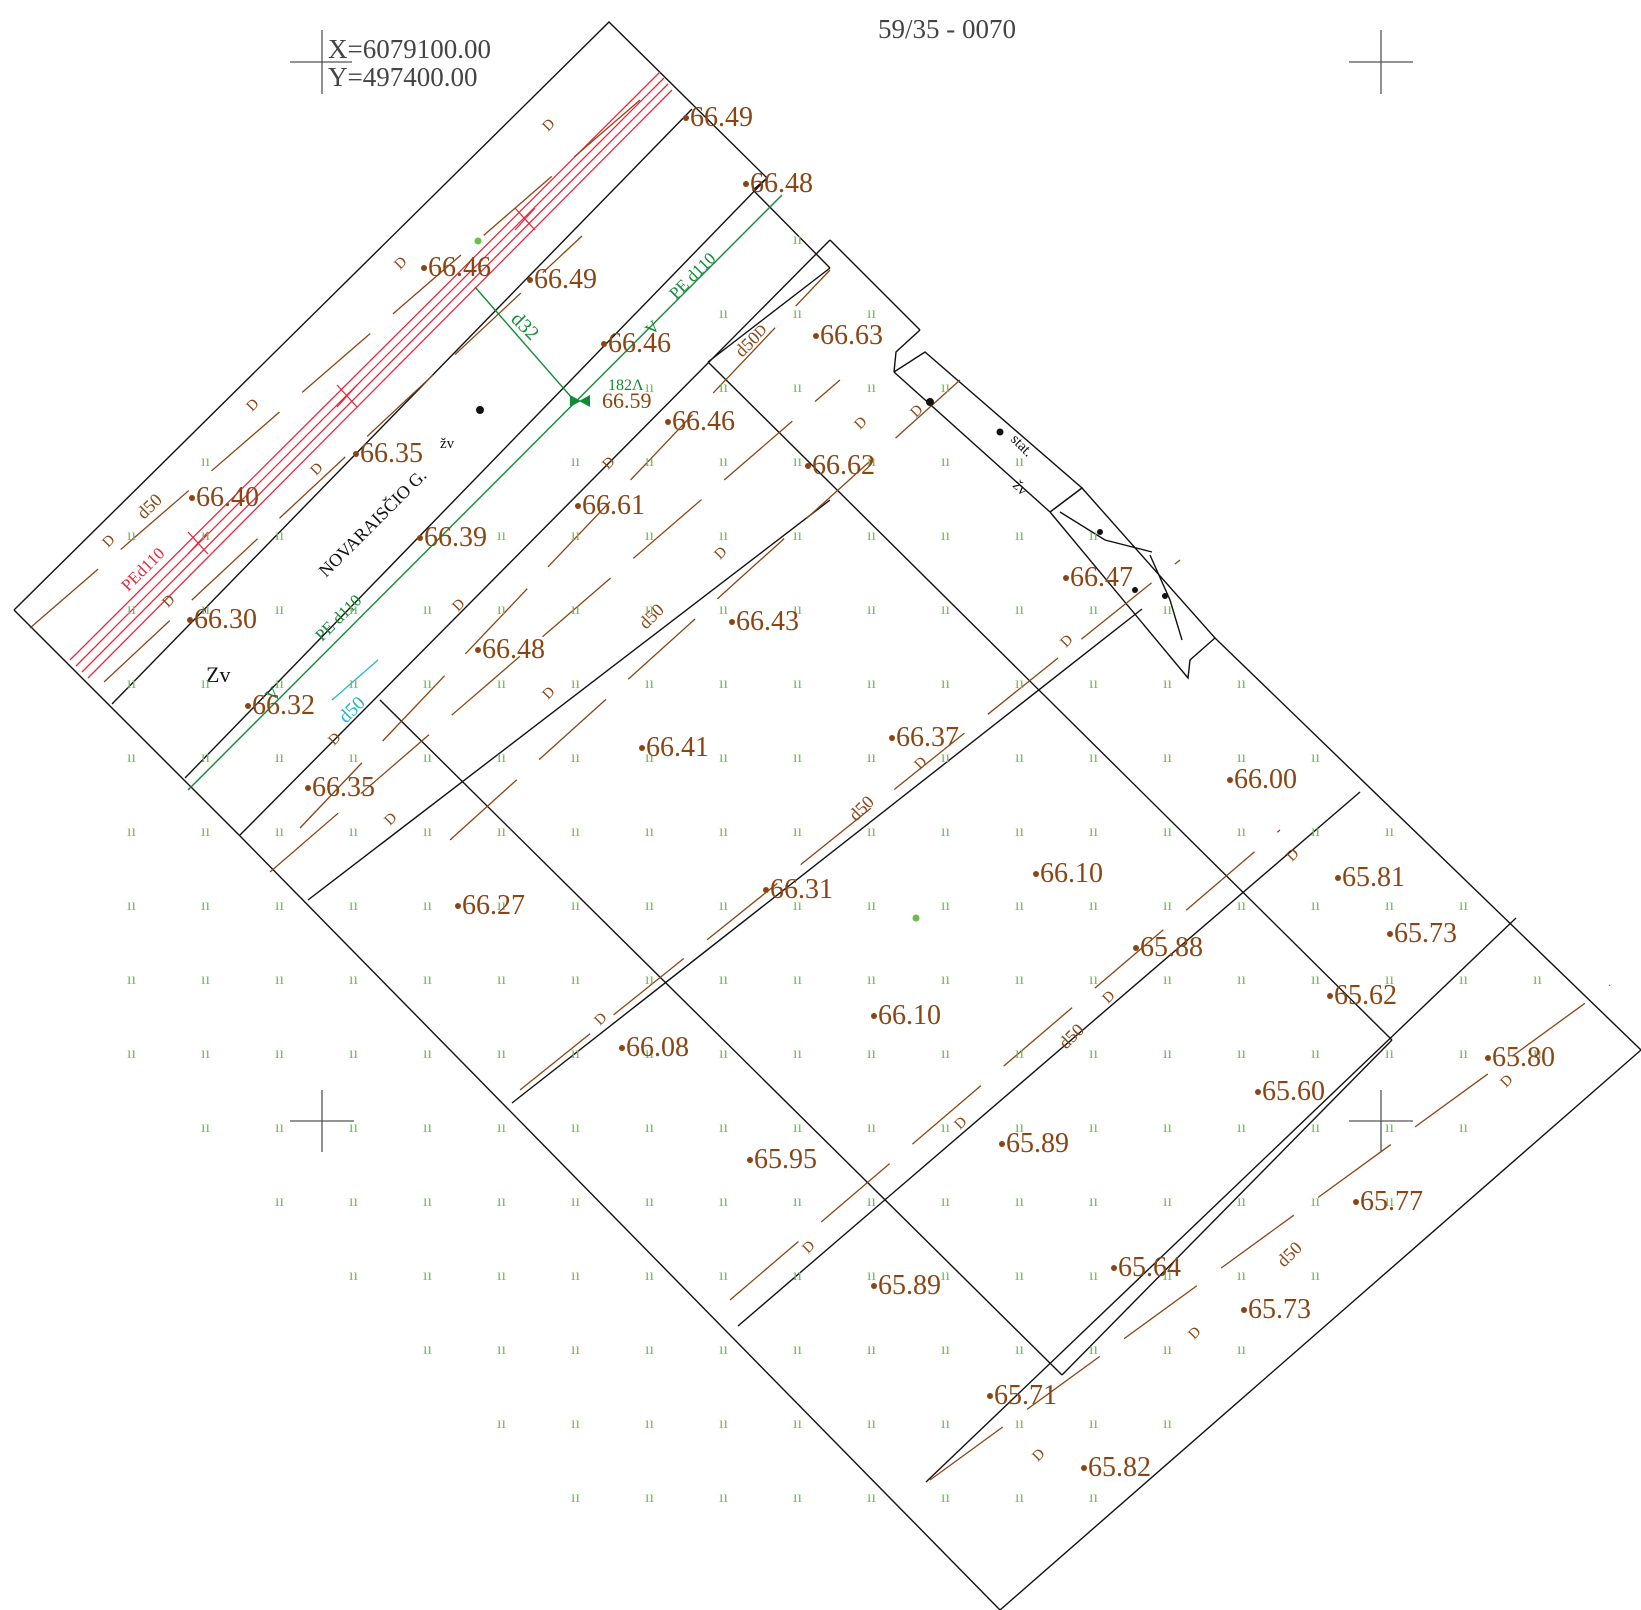 The image size is (1641, 1610). Describe the element at coordinates (580, 401) in the screenshot. I see `hydrant-icon` at that location.